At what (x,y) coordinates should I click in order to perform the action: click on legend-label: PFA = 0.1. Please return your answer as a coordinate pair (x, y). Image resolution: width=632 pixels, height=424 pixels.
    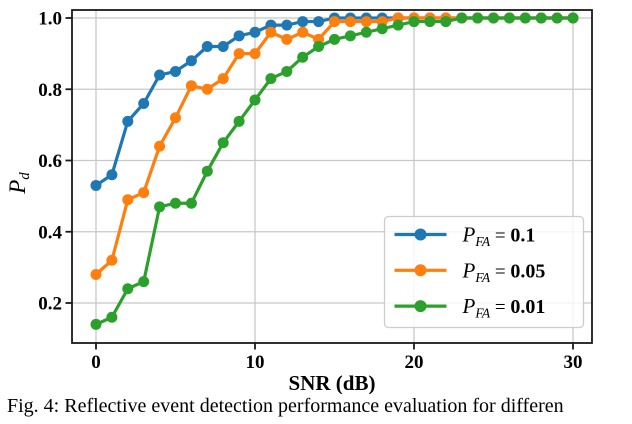
    Looking at the image, I should click on (499, 236).